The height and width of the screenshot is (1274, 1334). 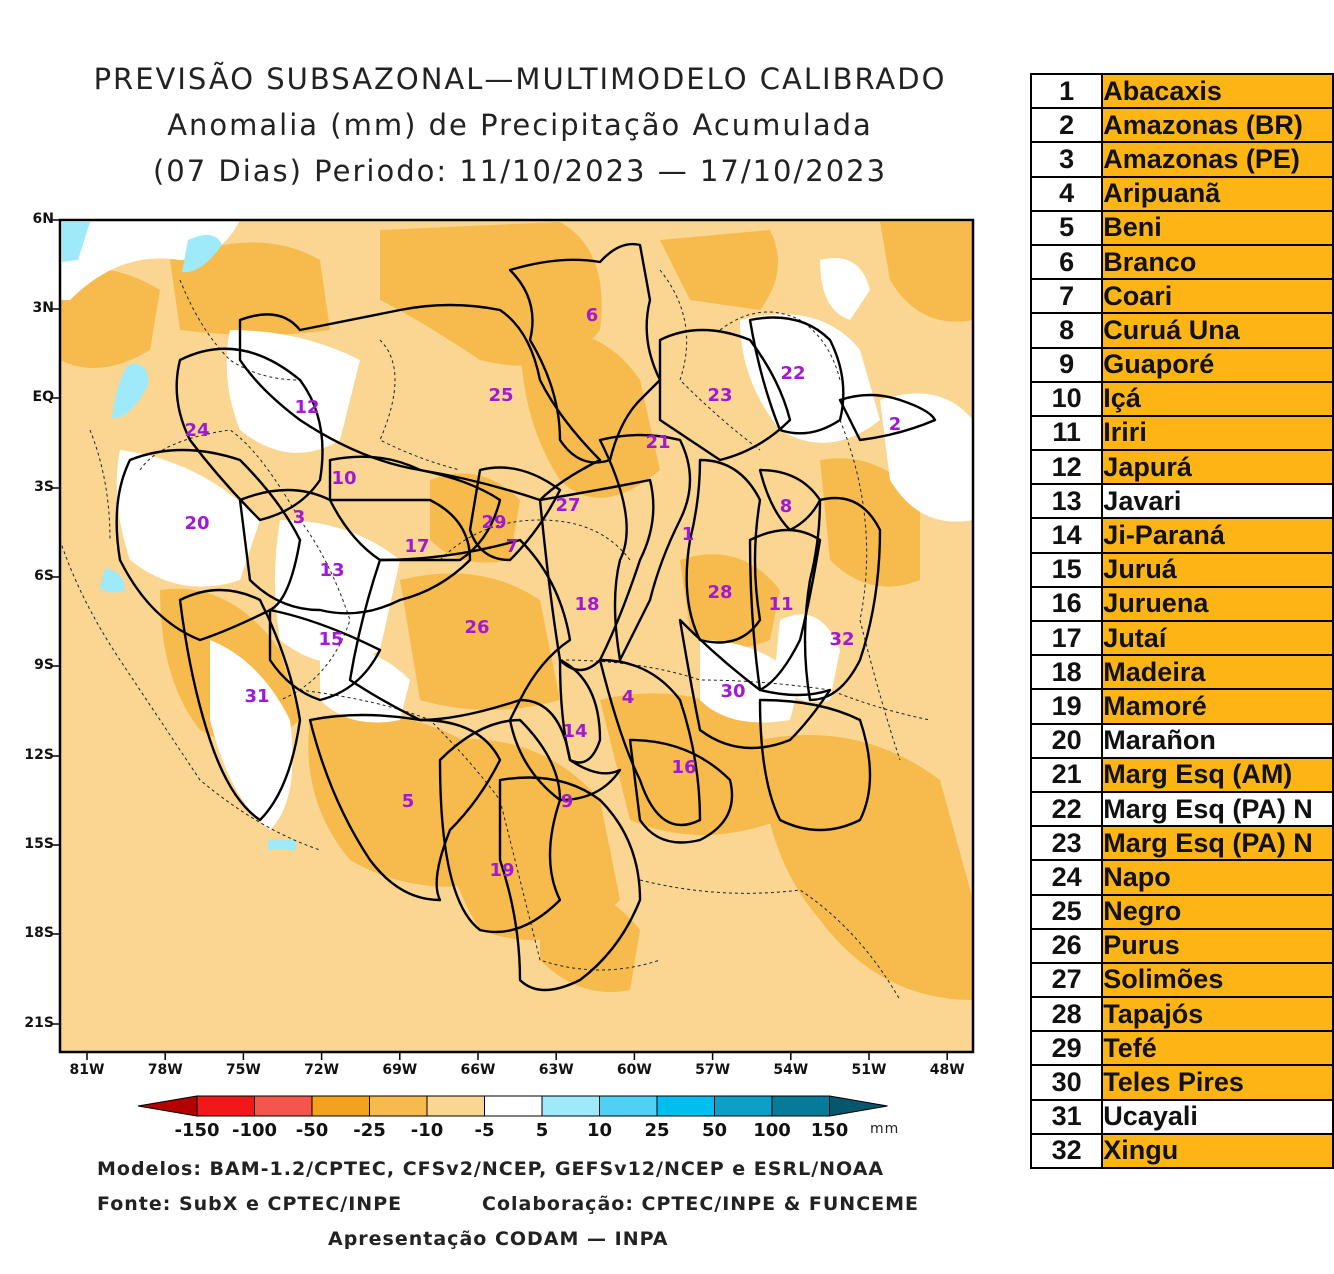 I want to click on legend-row: 3 Amazonas (PE), so click(x=1181, y=159).